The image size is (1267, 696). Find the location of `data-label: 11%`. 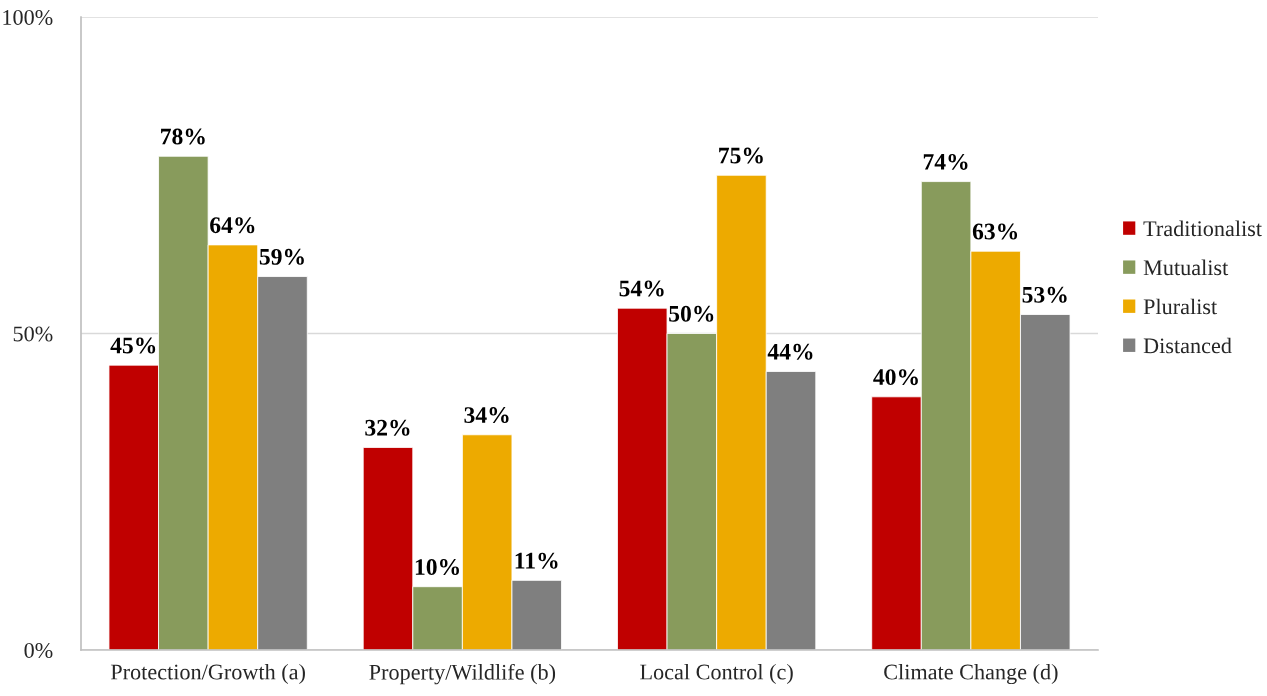

data-label: 11% is located at coordinates (536, 560).